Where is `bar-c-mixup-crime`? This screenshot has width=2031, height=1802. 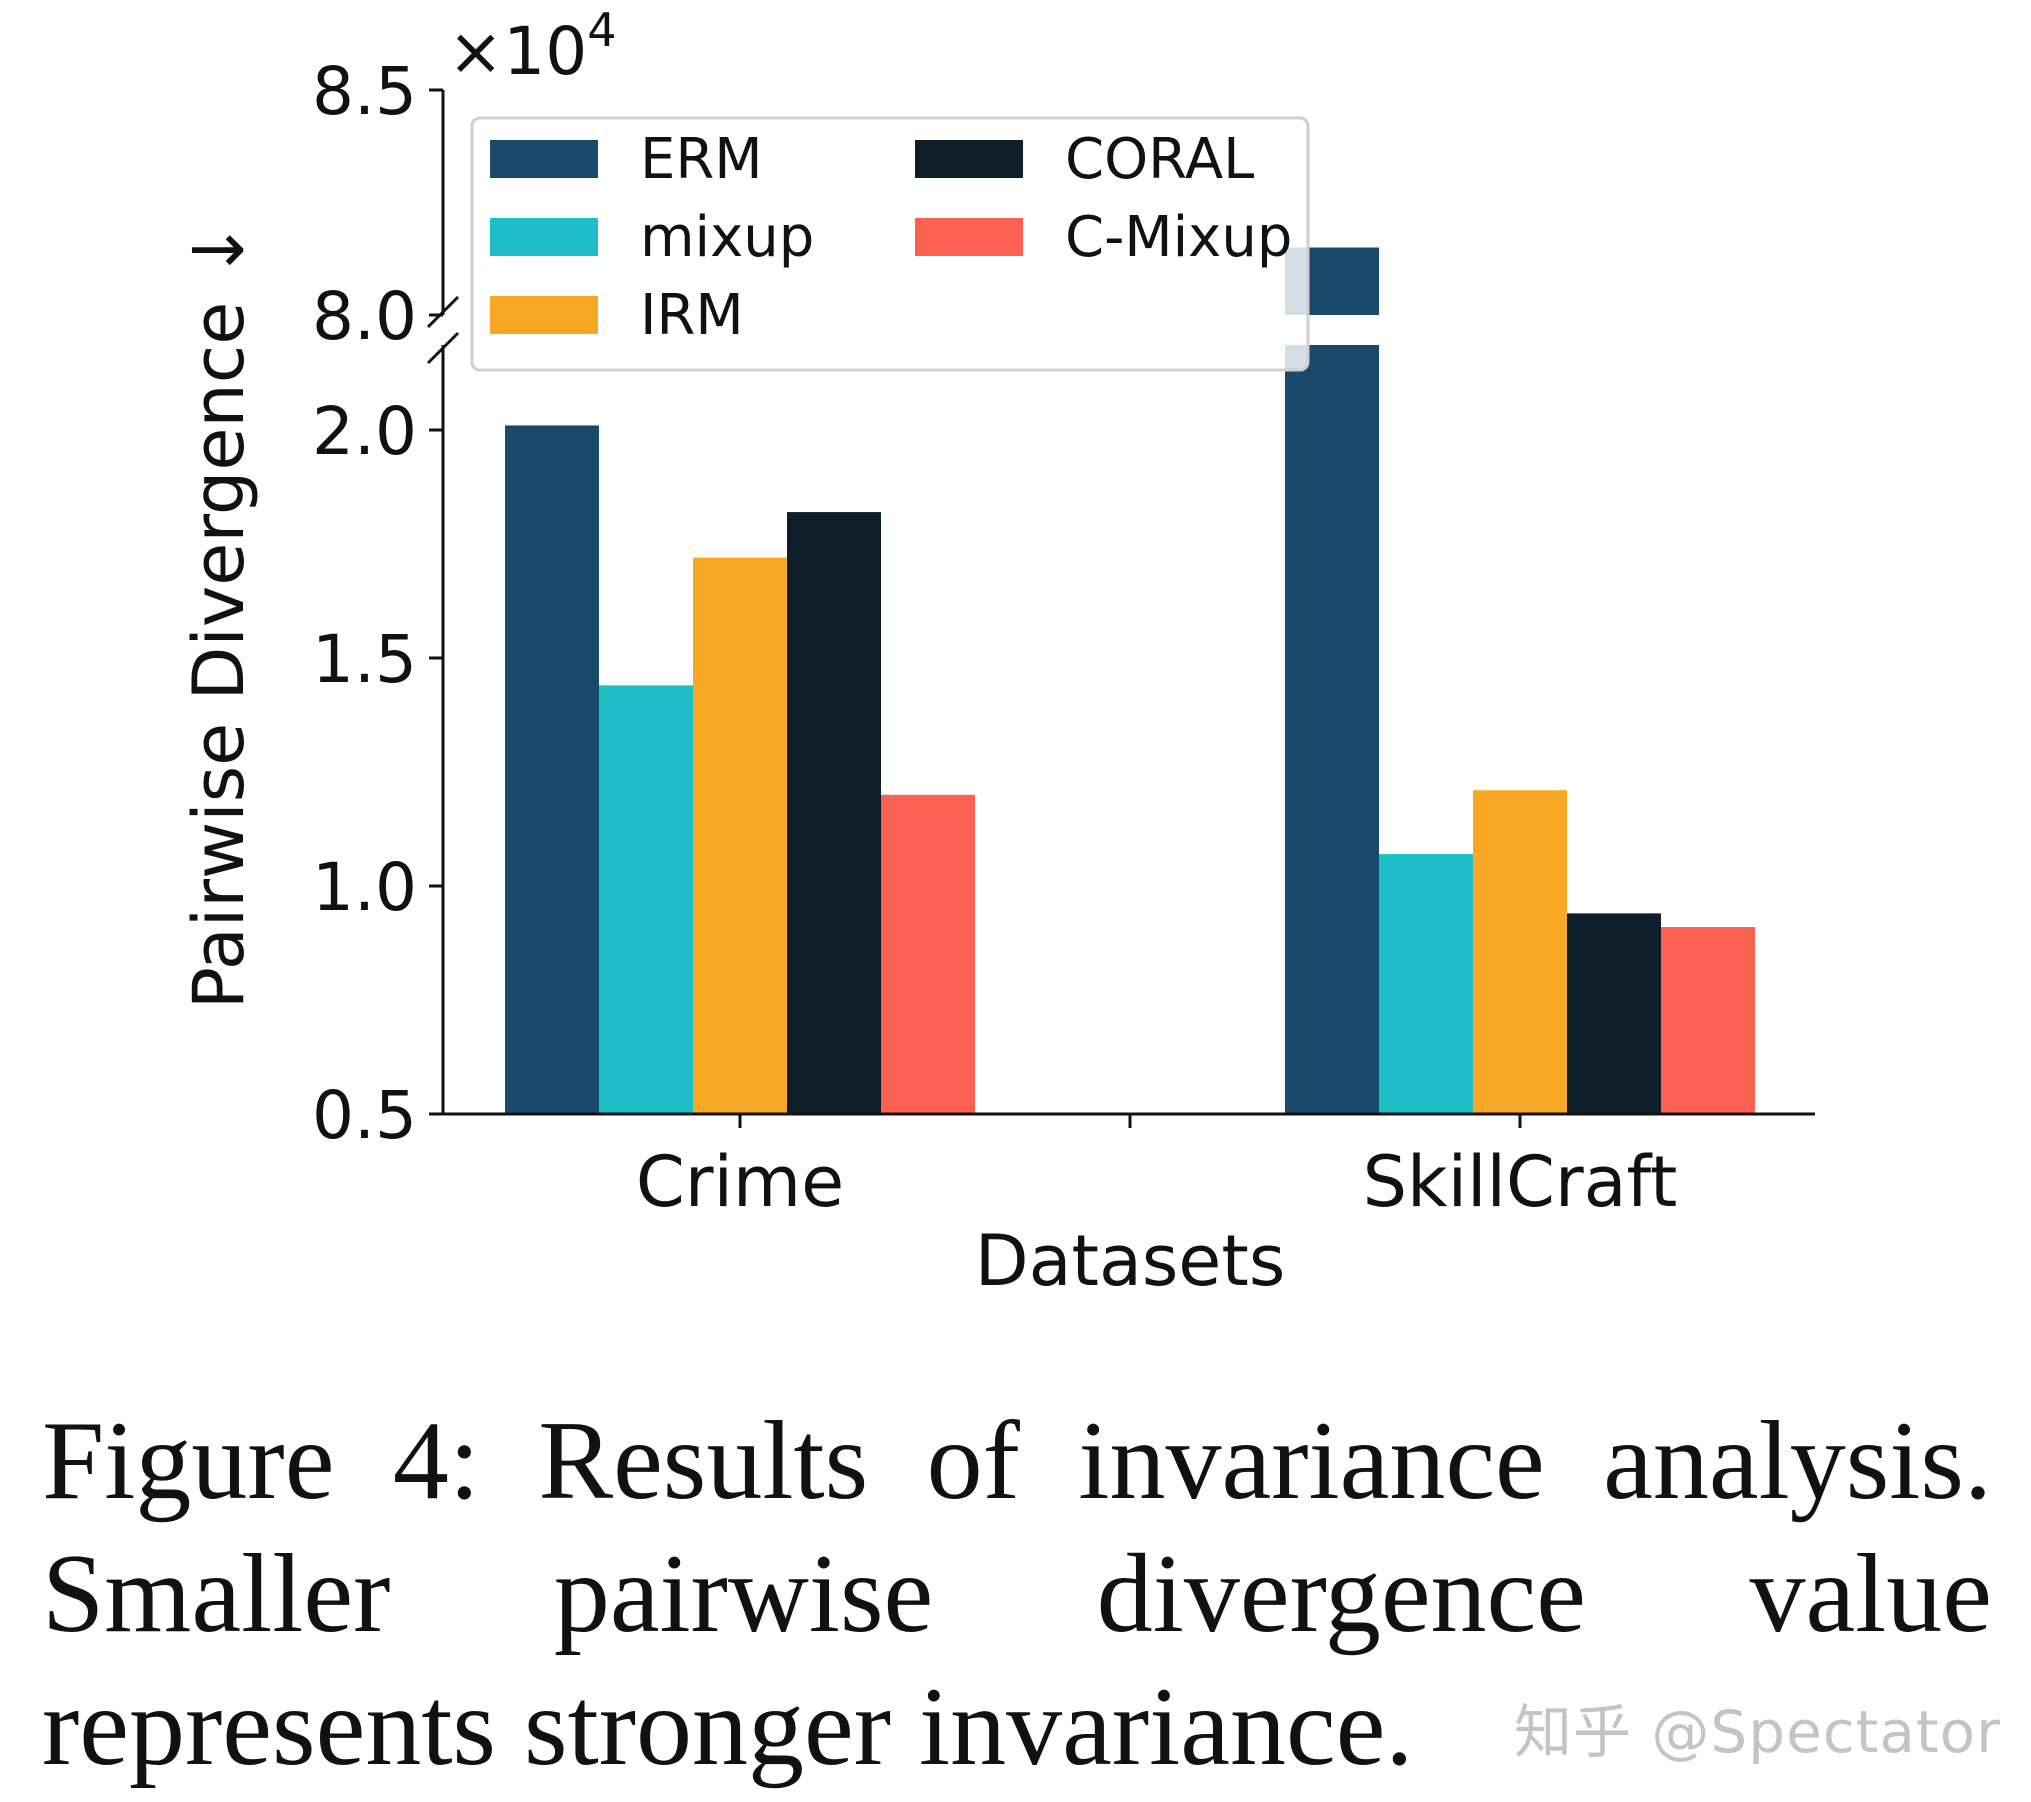
bar-c-mixup-crime is located at coordinates (928, 954).